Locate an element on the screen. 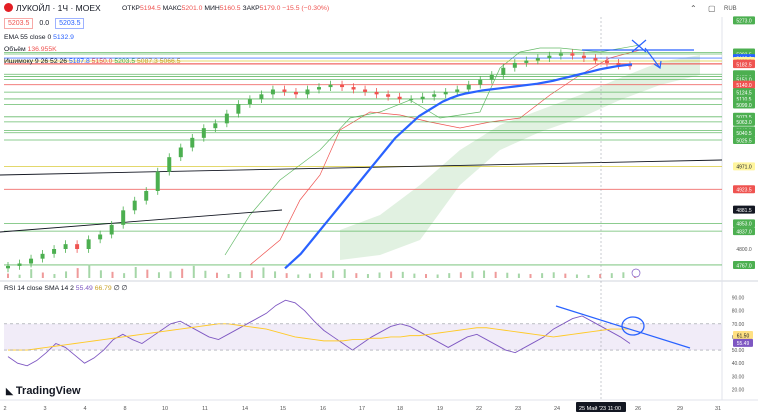 This screenshot has height=415, width=758. bid-ask-row: 5203.5 0.0 5203.5 is located at coordinates (46, 23).